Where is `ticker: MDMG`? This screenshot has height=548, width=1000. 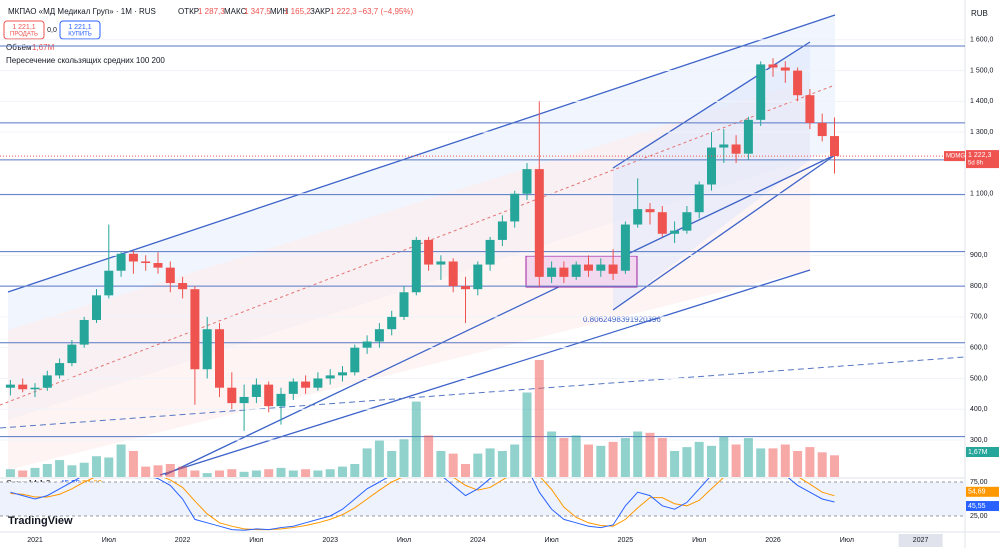
ticker: MDMG is located at coordinates (955, 157).